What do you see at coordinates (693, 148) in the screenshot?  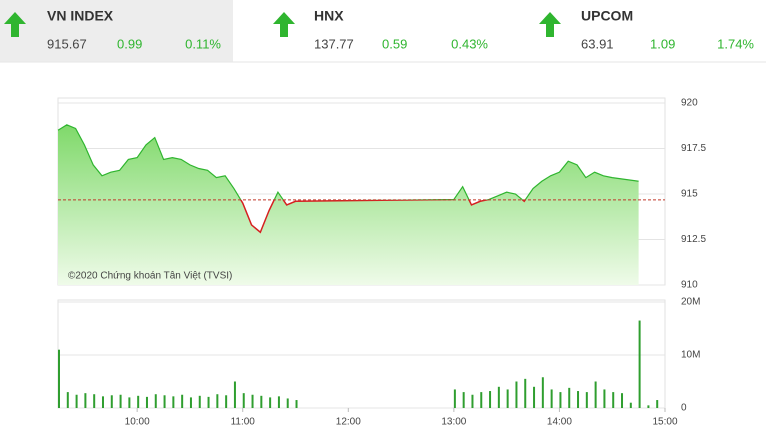 I see `y-tick-label: 917.5` at bounding box center [693, 148].